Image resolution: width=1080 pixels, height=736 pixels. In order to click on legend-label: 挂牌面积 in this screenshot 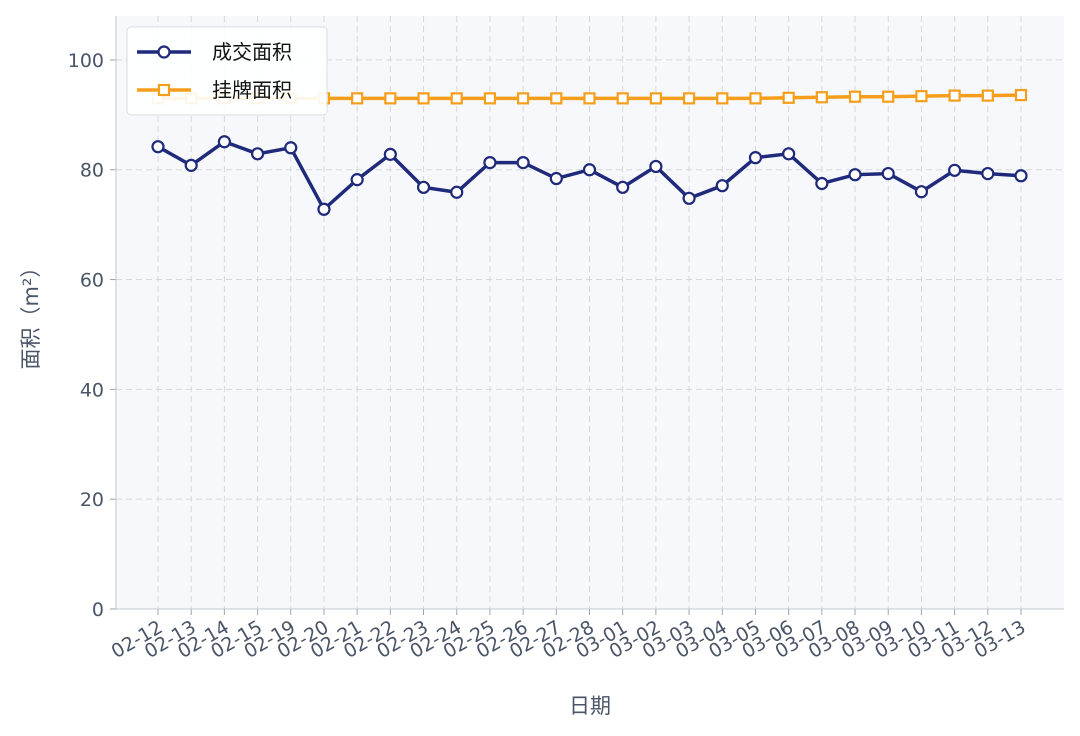, I will do `click(252, 90)`.